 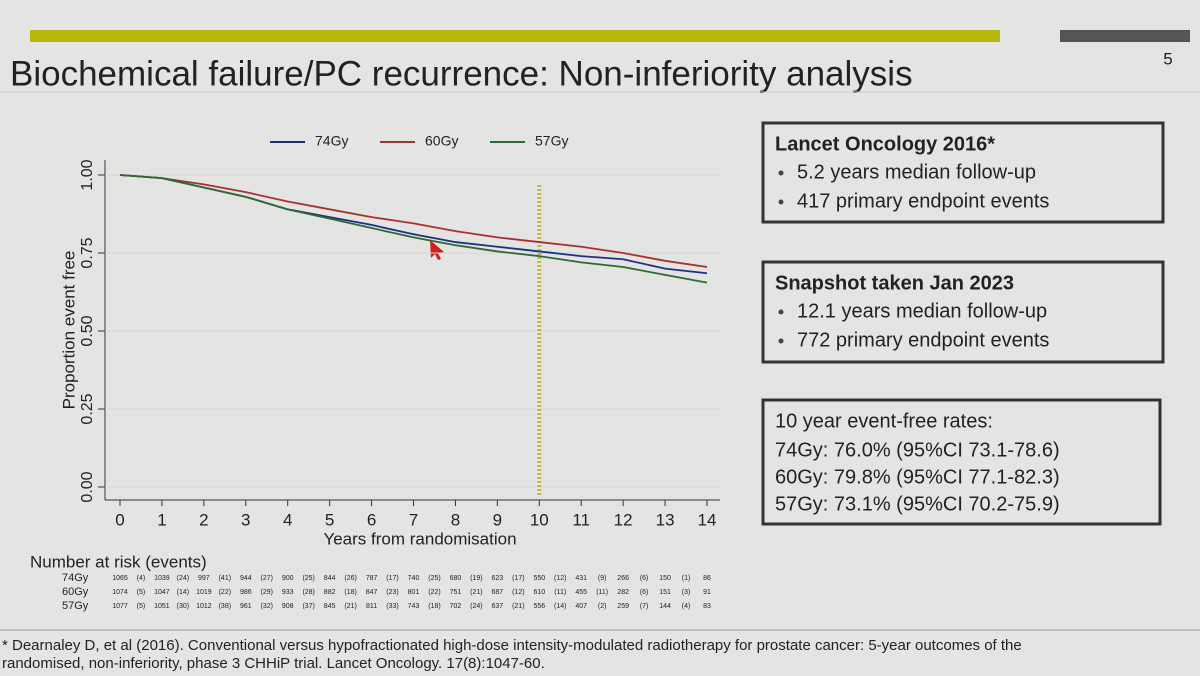 I want to click on at-risk: 986, so click(x=246, y=592).